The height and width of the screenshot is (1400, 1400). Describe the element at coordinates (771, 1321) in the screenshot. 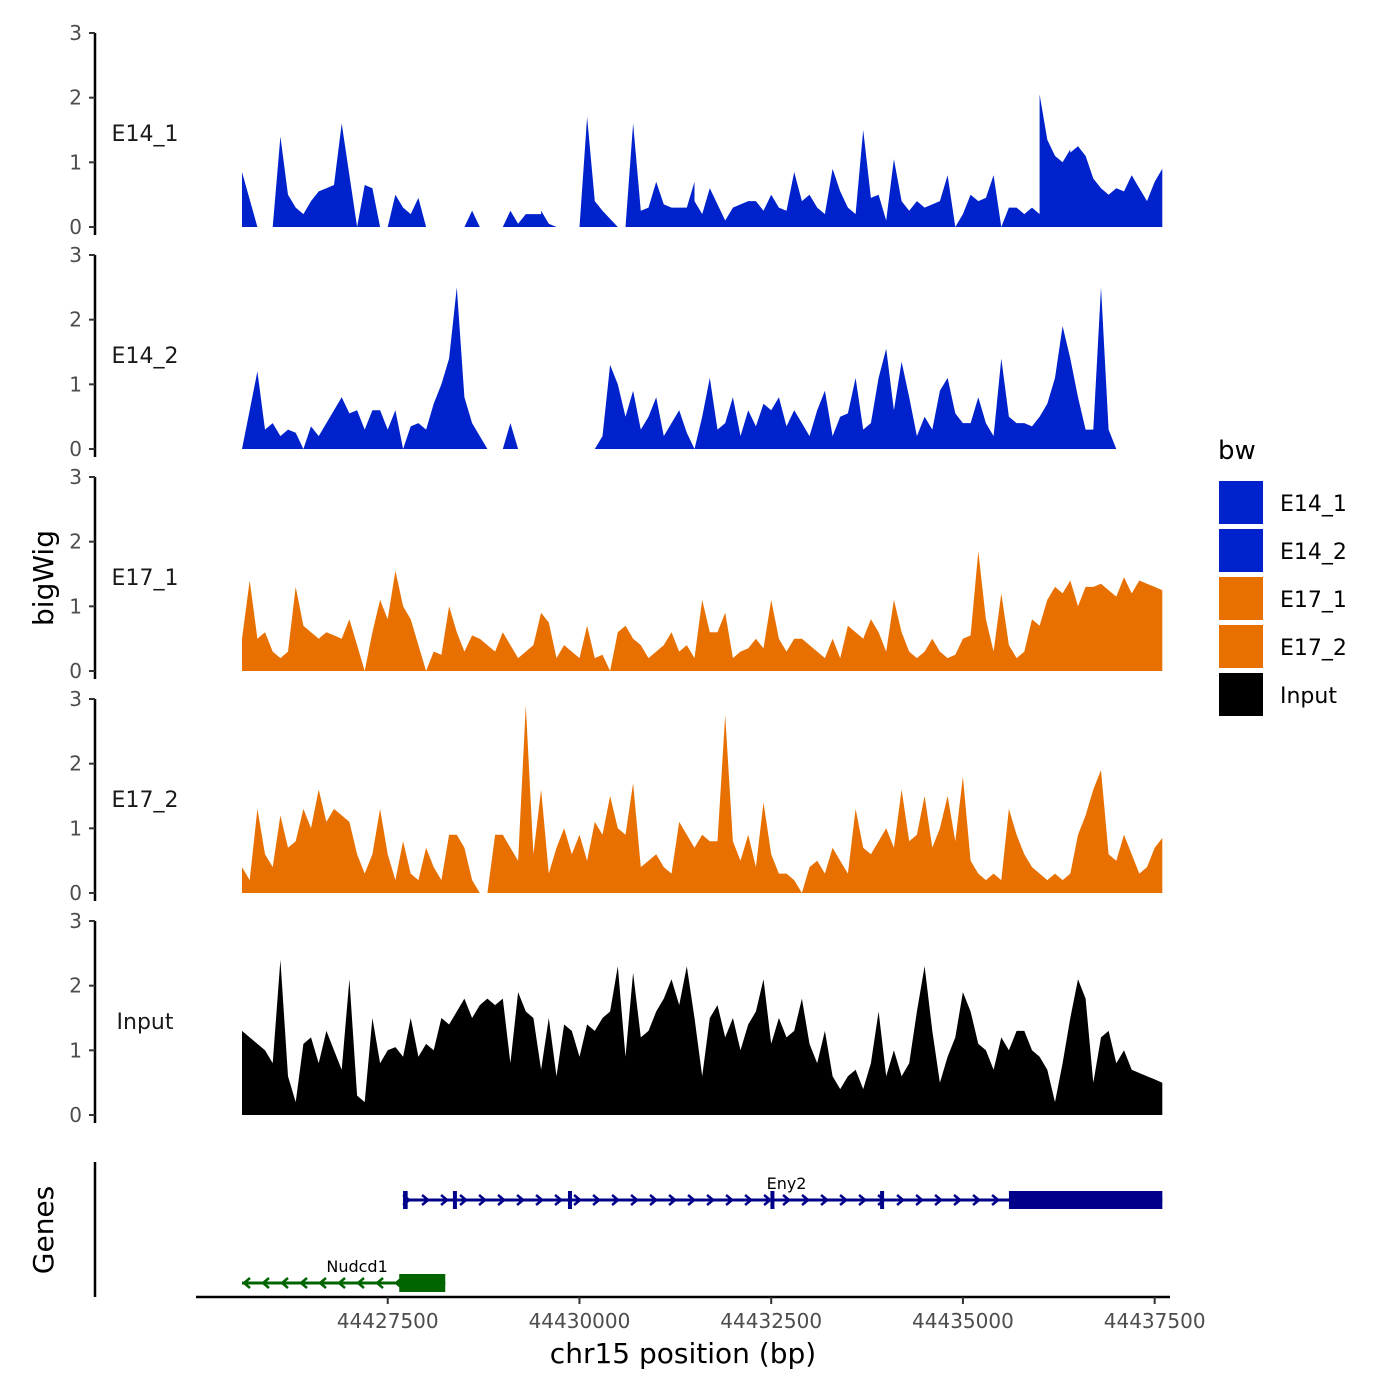

I see `x-tick-label: 44432500` at that location.